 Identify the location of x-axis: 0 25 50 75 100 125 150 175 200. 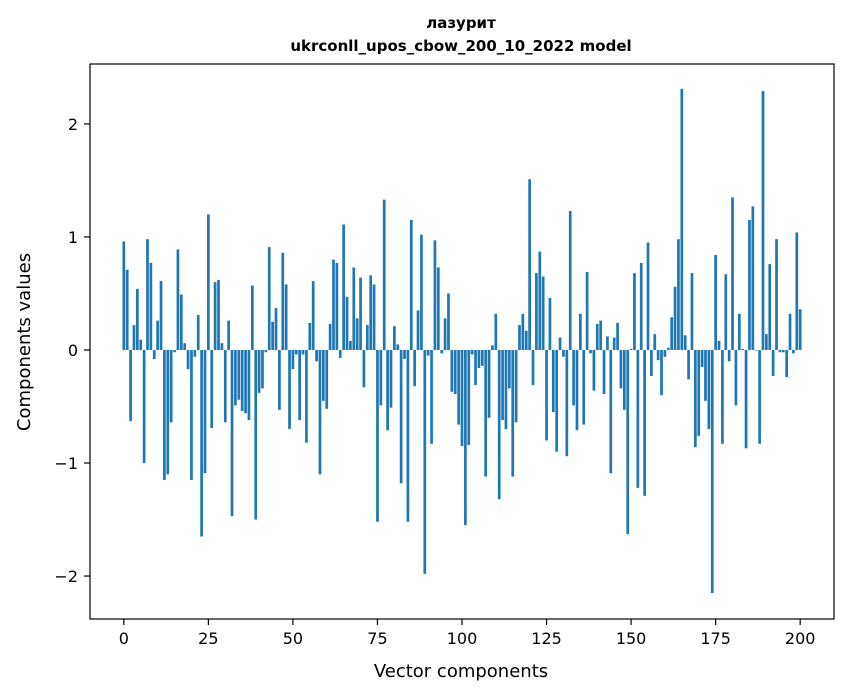
(467, 633).